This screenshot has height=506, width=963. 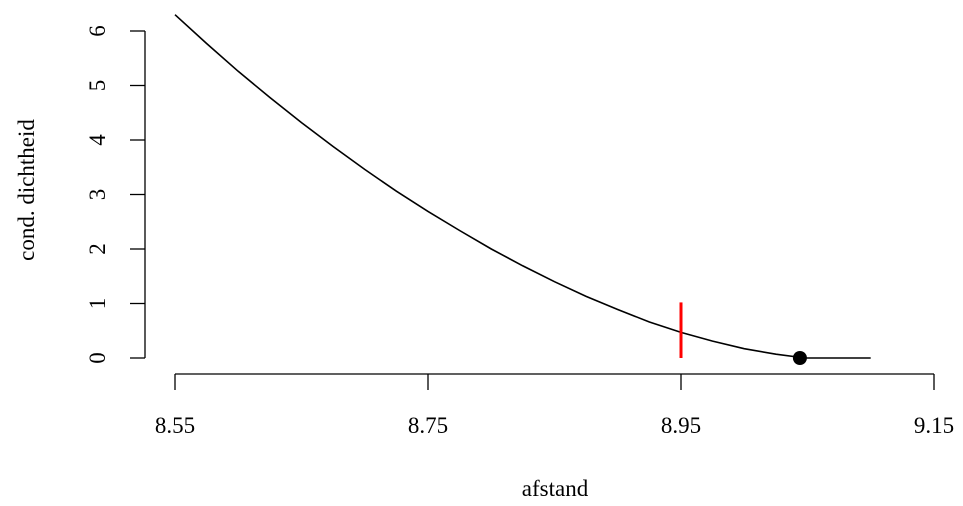 What do you see at coordinates (97, 31) in the screenshot?
I see `y-tick-label: 6` at bounding box center [97, 31].